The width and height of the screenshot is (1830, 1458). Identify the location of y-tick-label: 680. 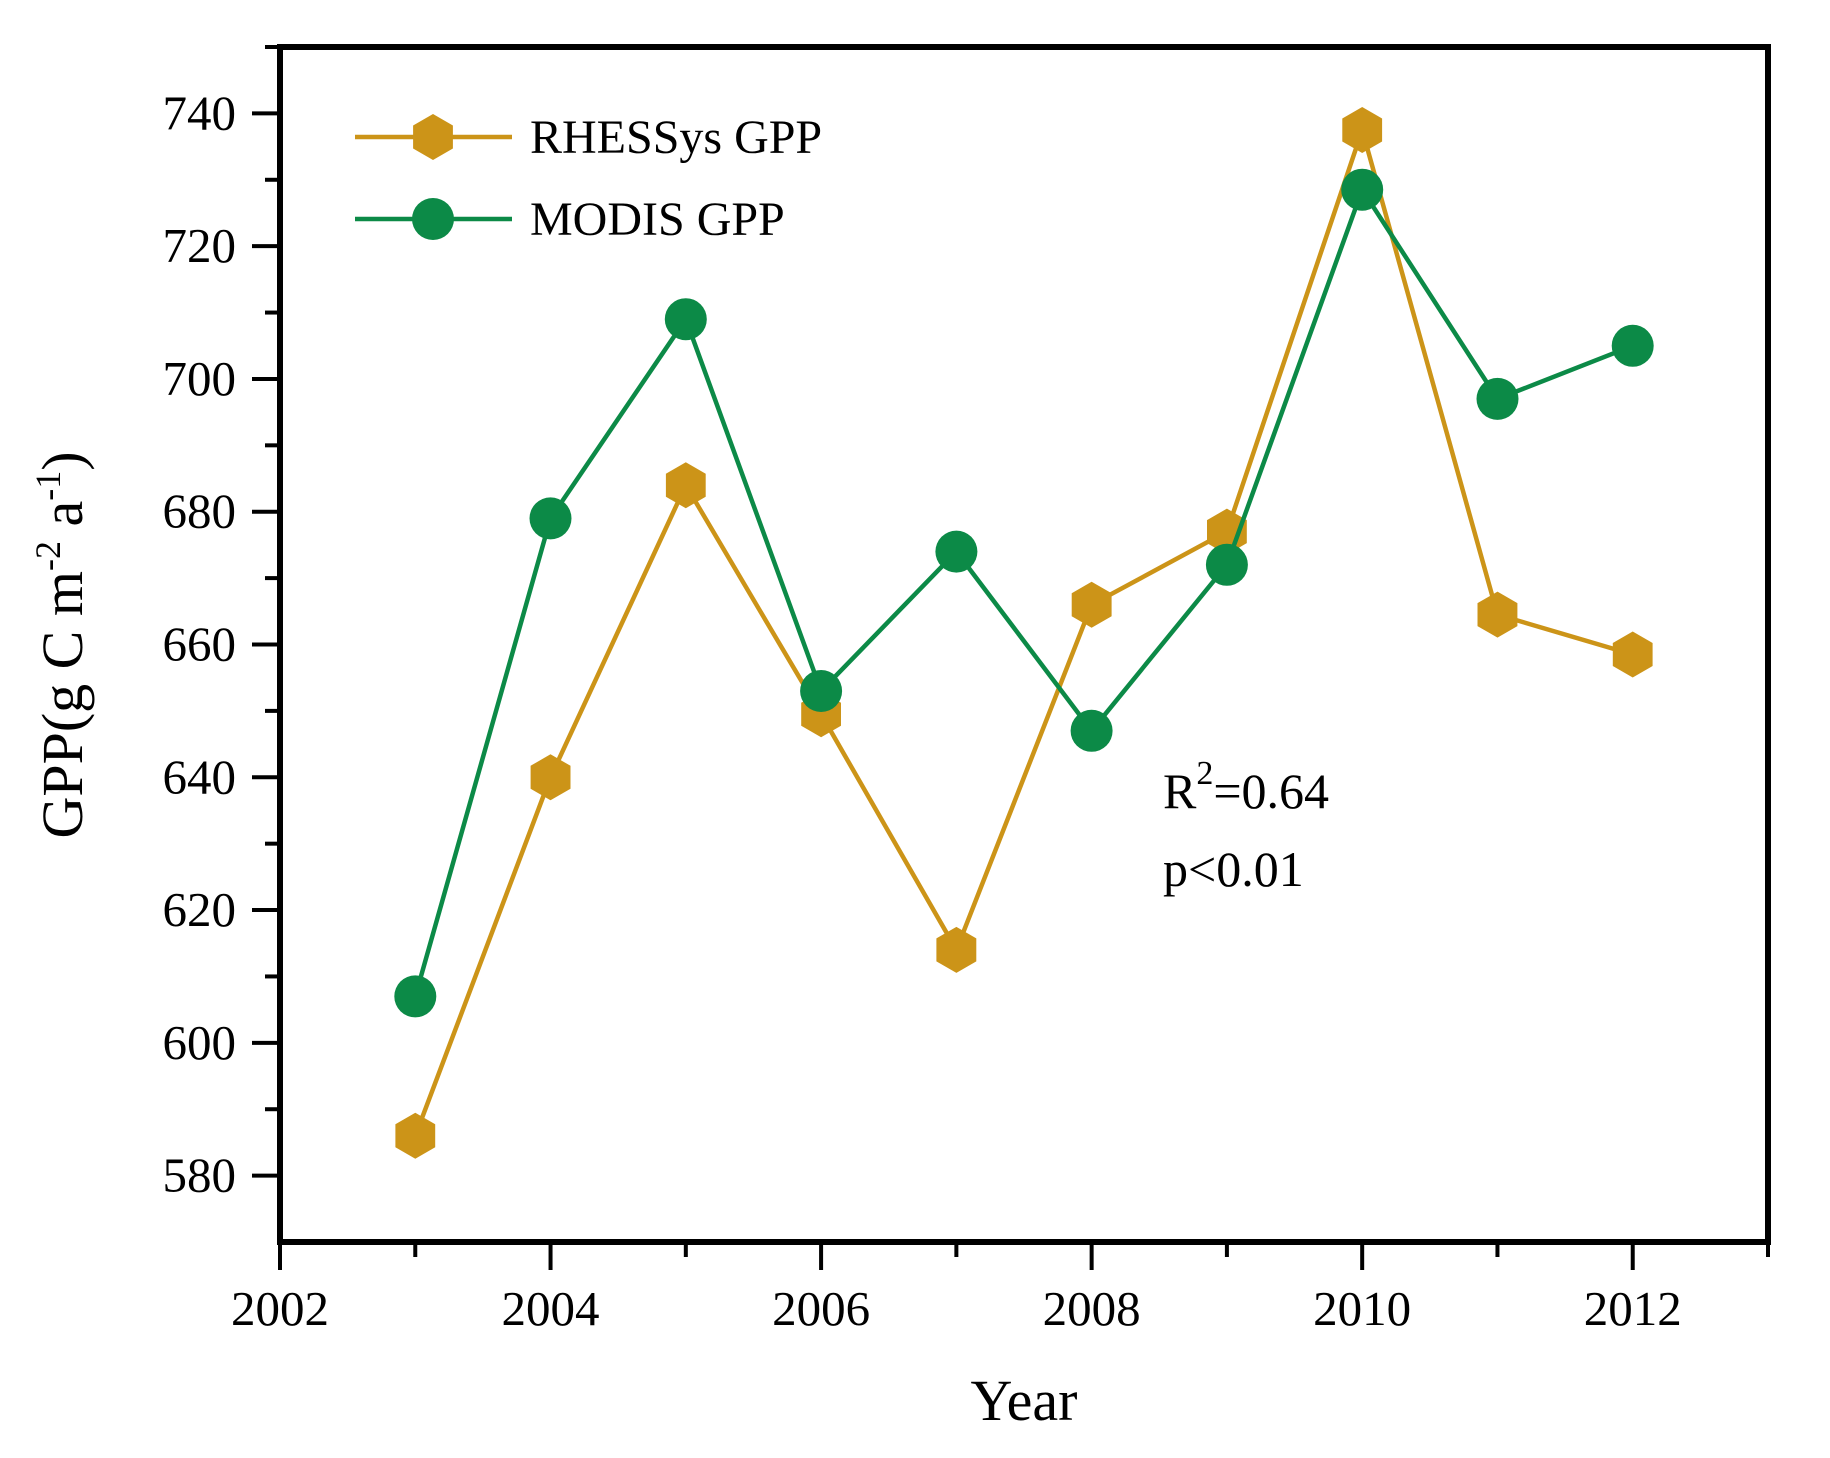
(200, 511).